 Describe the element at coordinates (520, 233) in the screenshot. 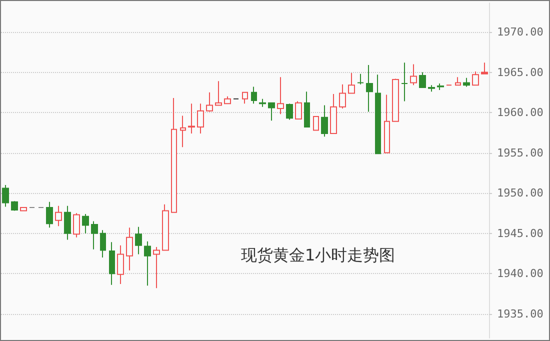

I see `y-tick-label: 1945.00` at that location.